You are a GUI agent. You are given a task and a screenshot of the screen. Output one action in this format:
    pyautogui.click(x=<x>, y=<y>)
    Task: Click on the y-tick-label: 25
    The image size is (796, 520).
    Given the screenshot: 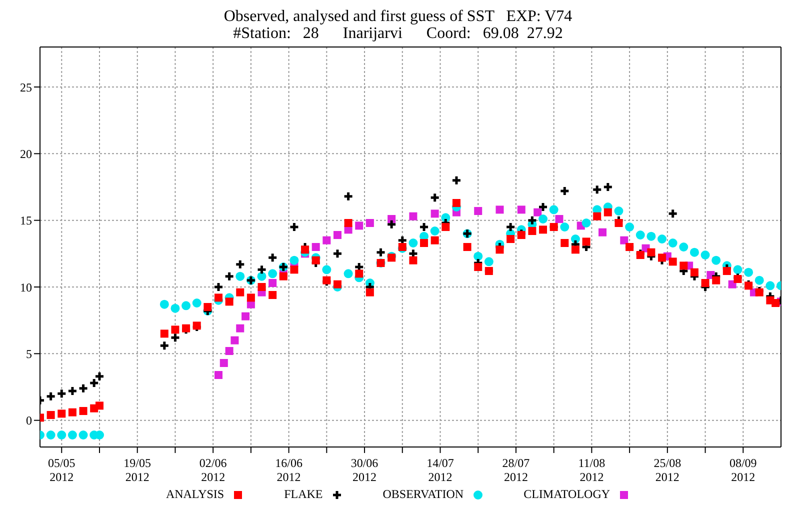 What is the action you would take?
    pyautogui.click(x=26, y=87)
    